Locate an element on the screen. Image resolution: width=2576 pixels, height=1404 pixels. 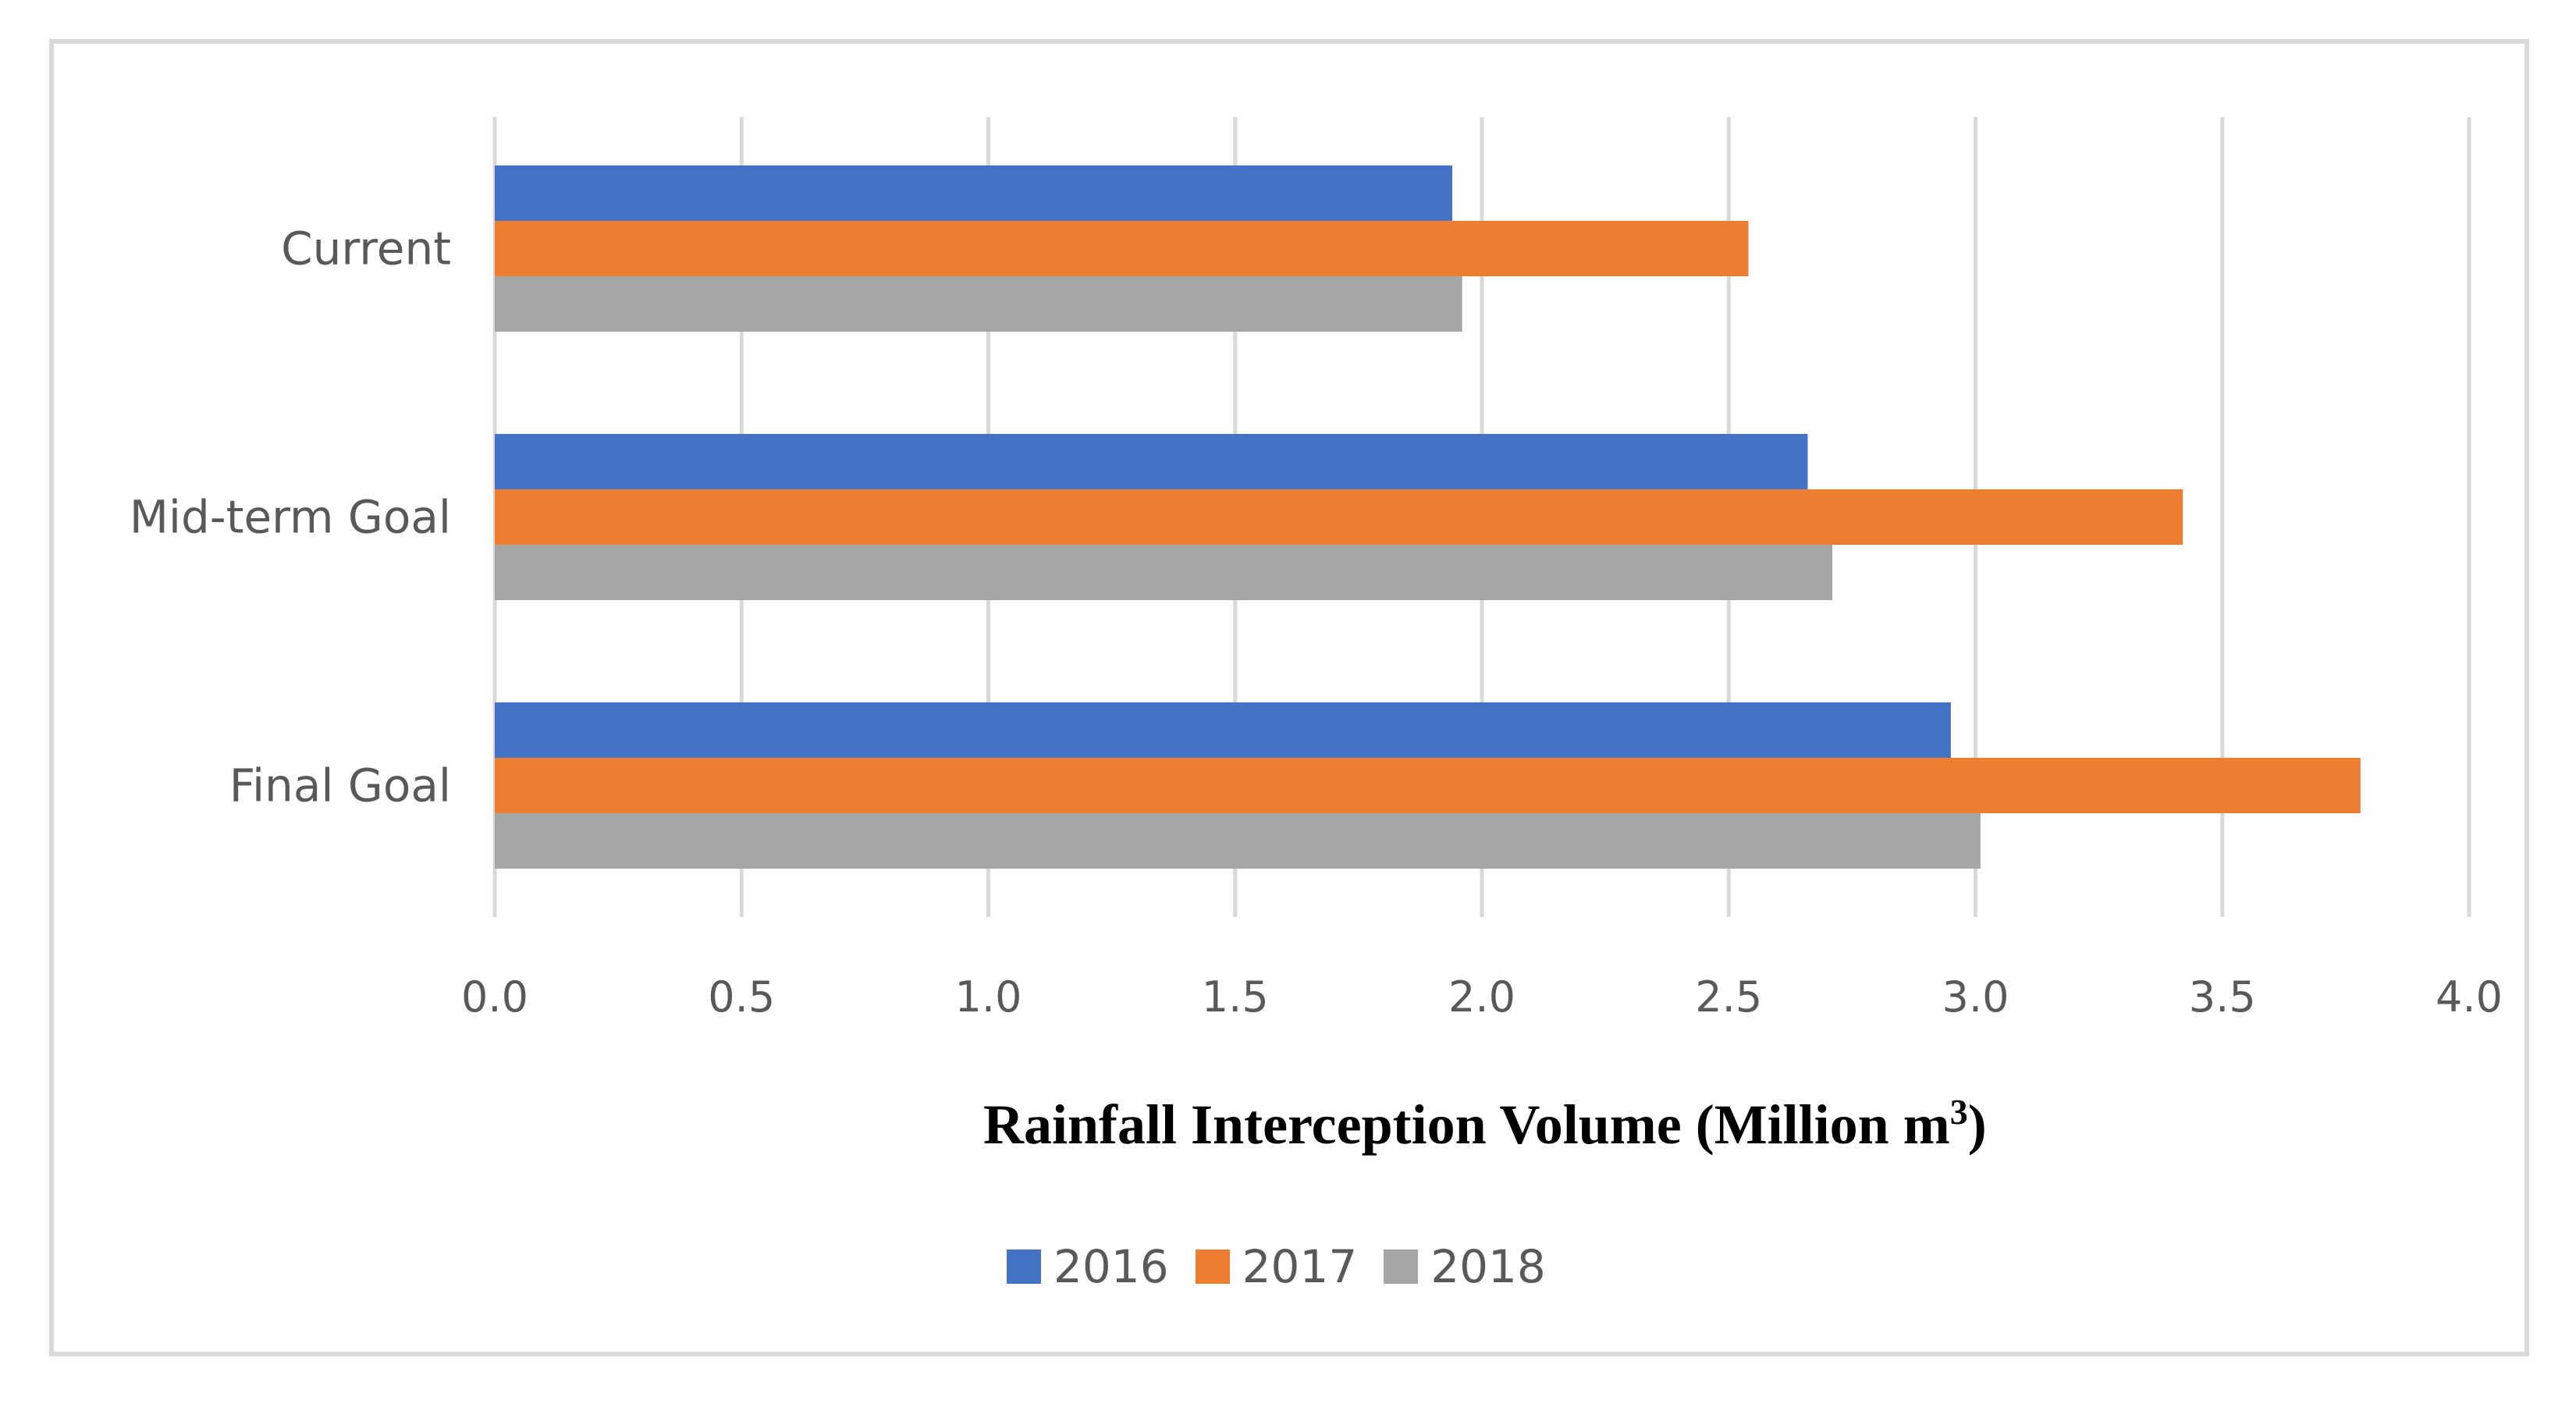
category-label: Mid-term Goal is located at coordinates (290, 517).